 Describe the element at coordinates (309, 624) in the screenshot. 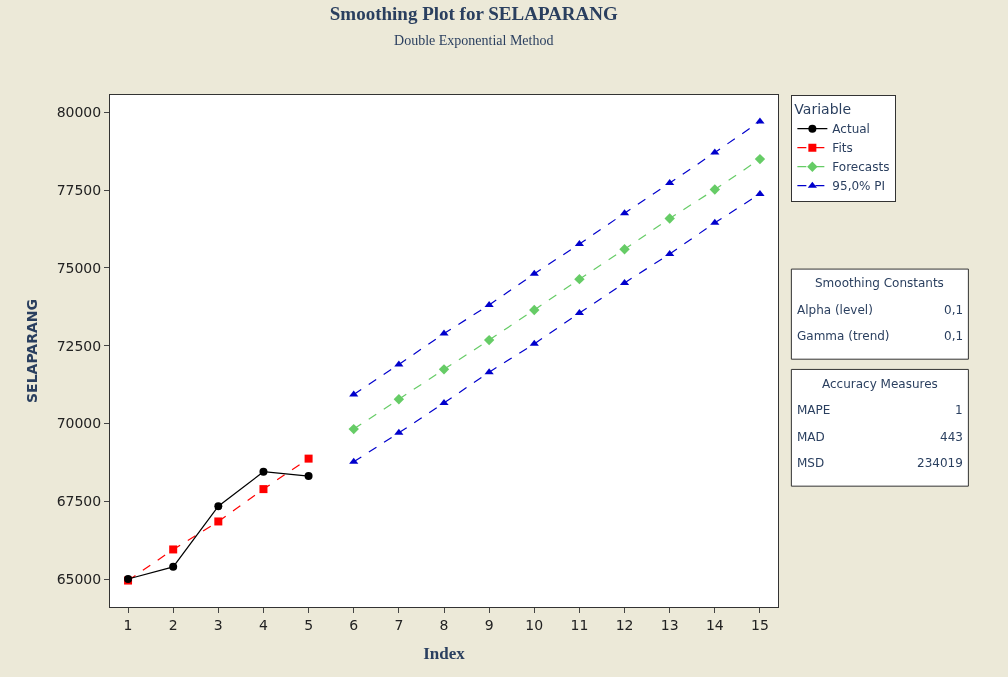

I see `x-tick-label: 5` at that location.